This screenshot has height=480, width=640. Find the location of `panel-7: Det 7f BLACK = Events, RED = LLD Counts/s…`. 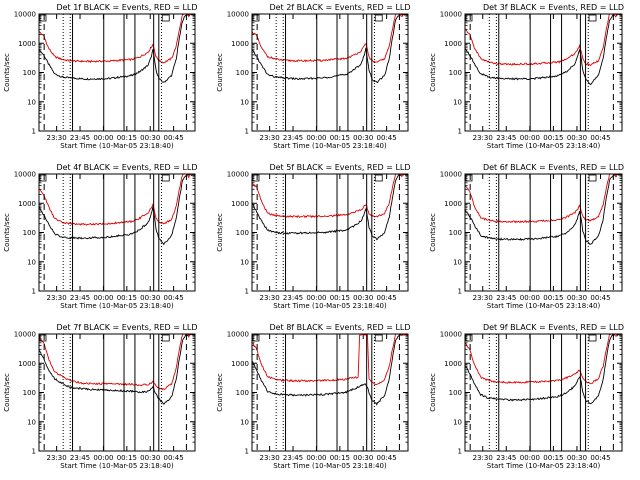

panel-7: Det 7f BLACK = Events, RED = LLD Counts/s… is located at coordinates (100, 396).